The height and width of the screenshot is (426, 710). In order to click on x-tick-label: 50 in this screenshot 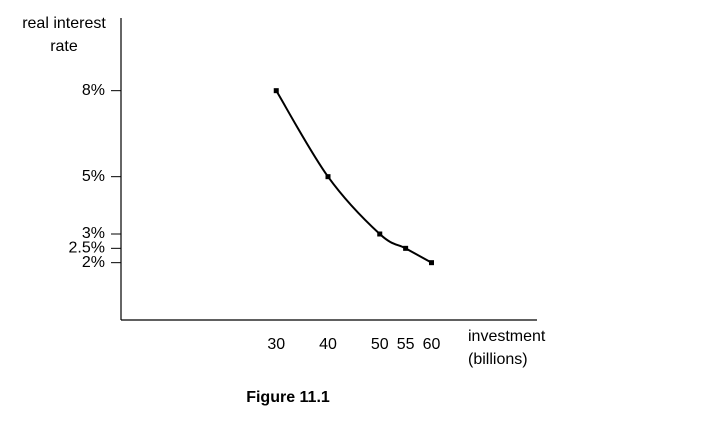, I will do `click(380, 344)`.